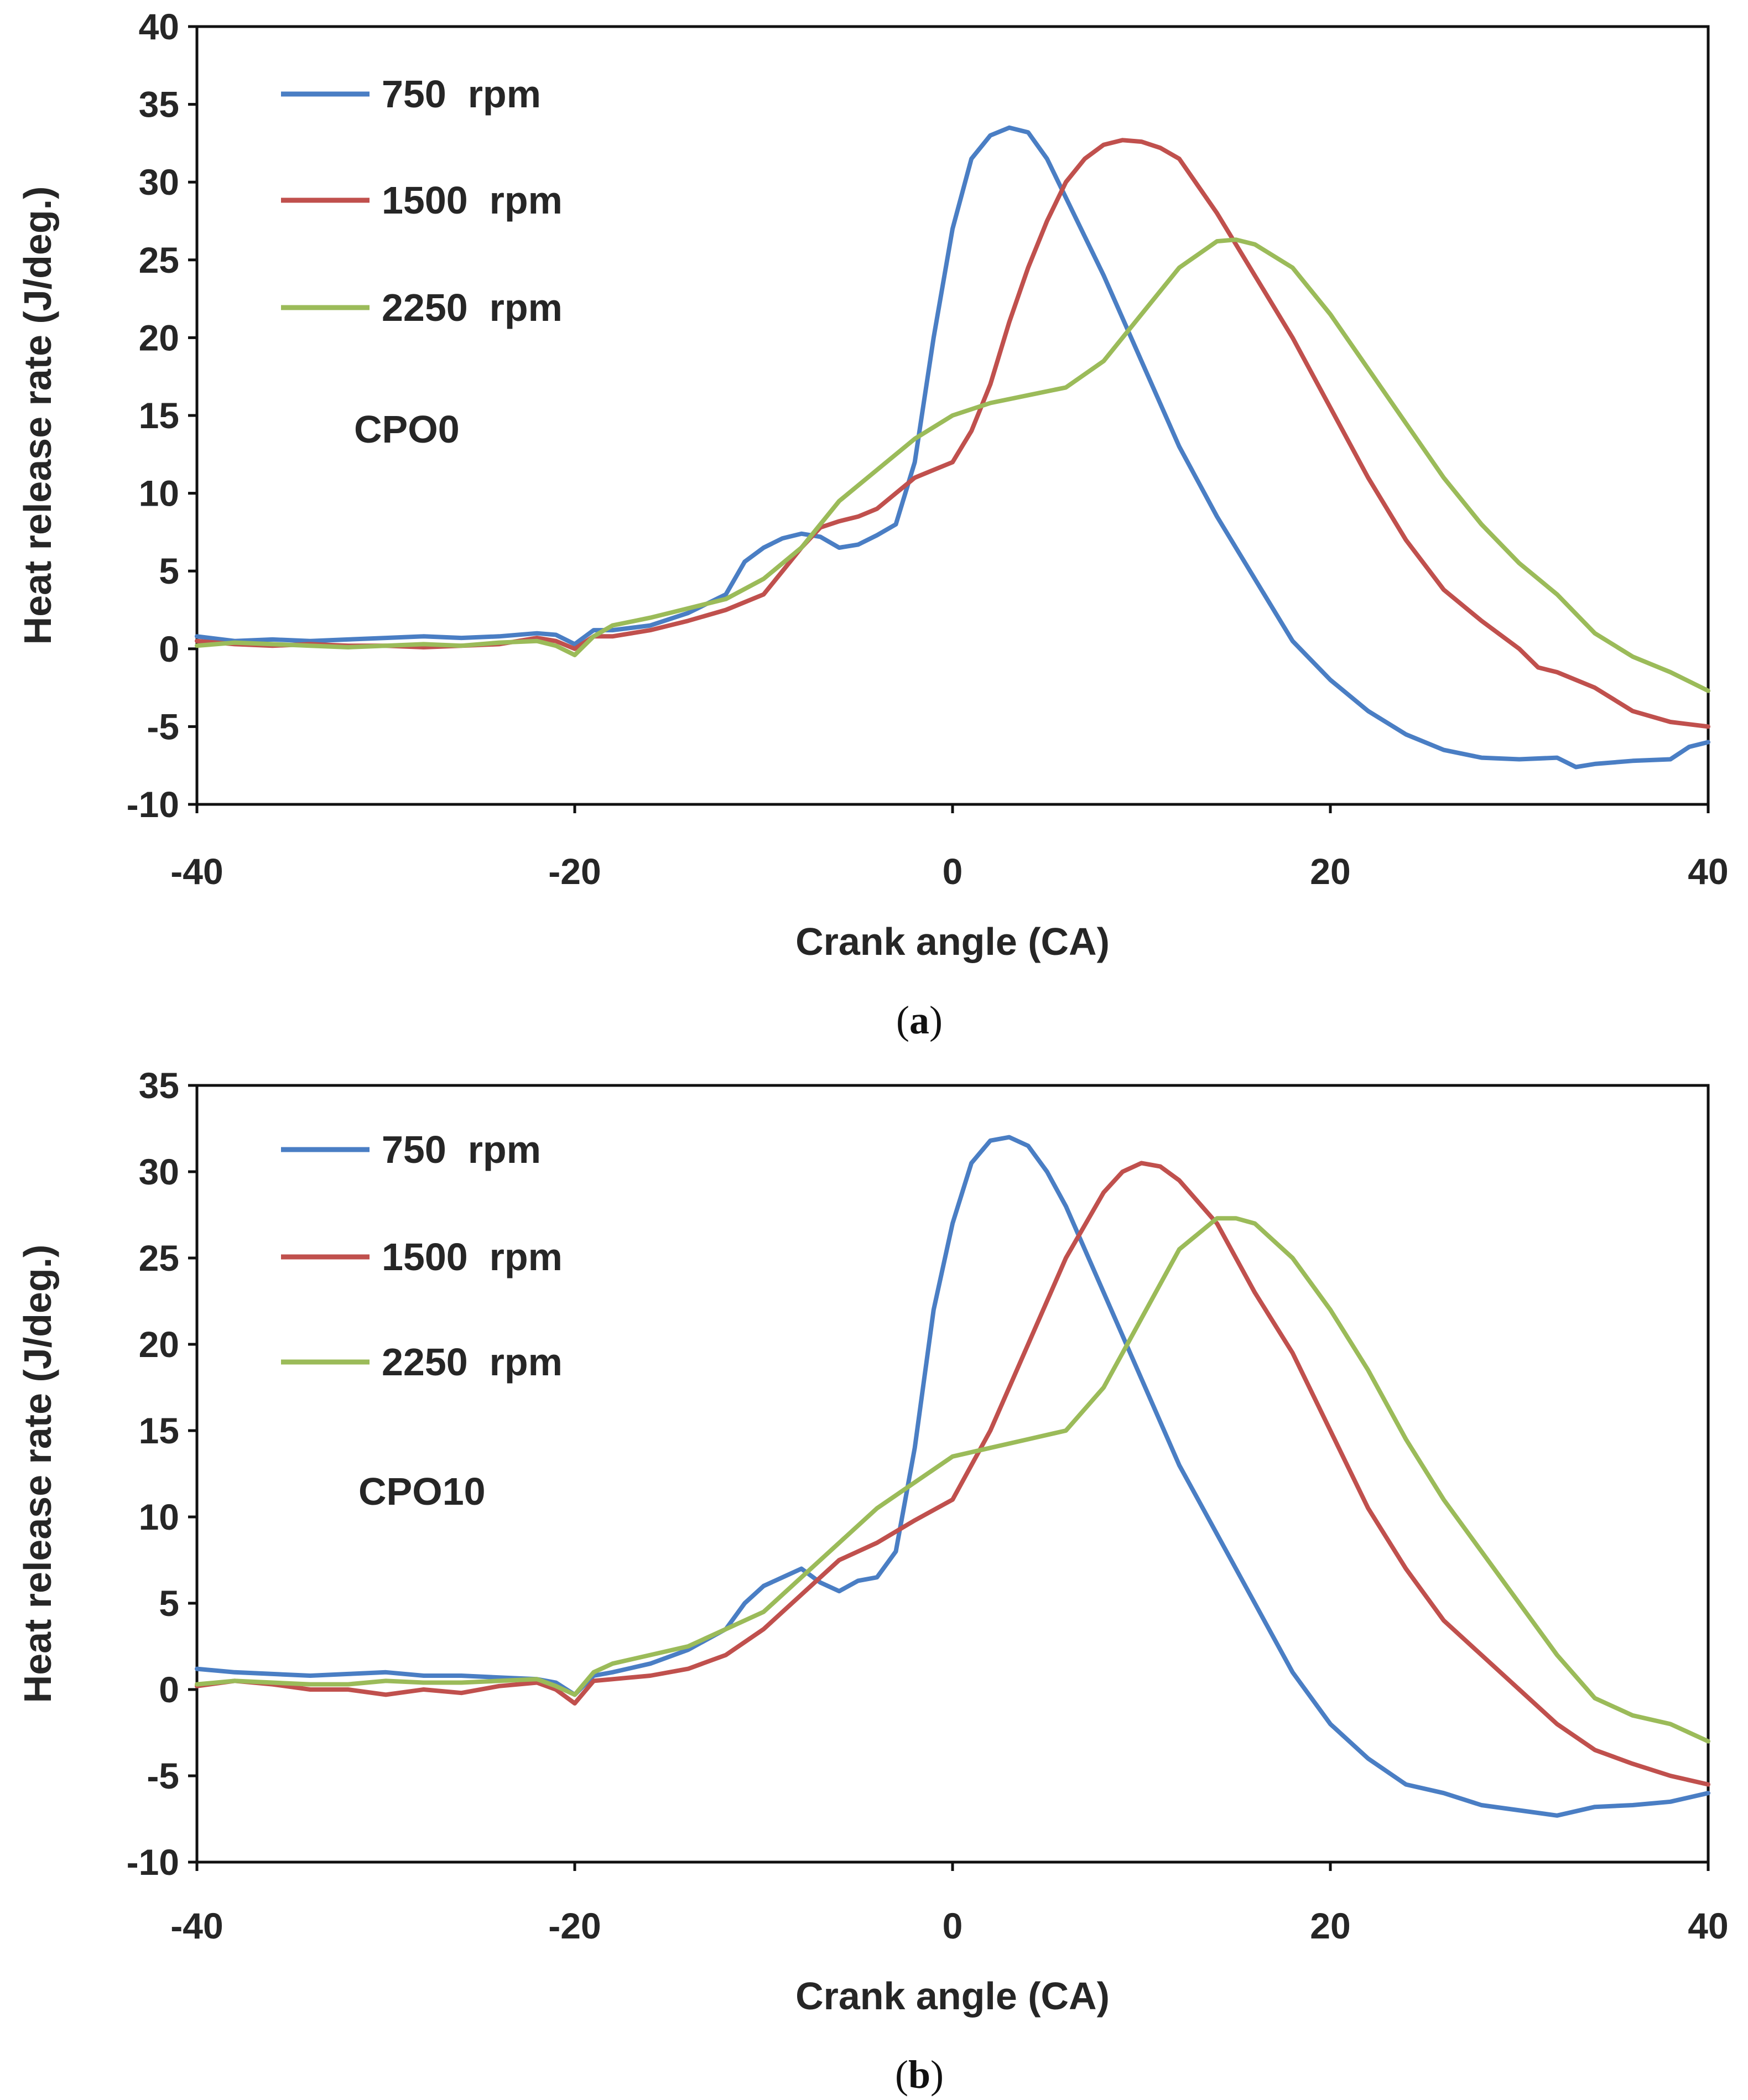 This screenshot has width=1748, height=2100. Describe the element at coordinates (159, 27) in the screenshot. I see `y-tick-label: 40` at that location.